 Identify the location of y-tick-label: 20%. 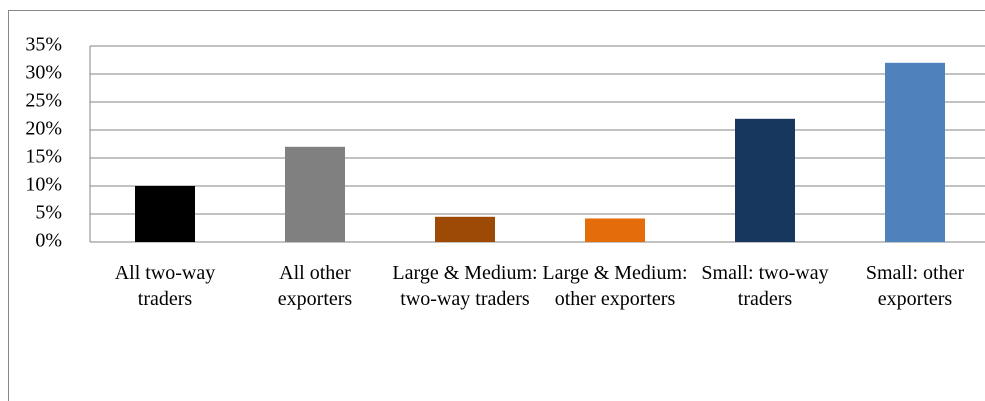
(43, 129).